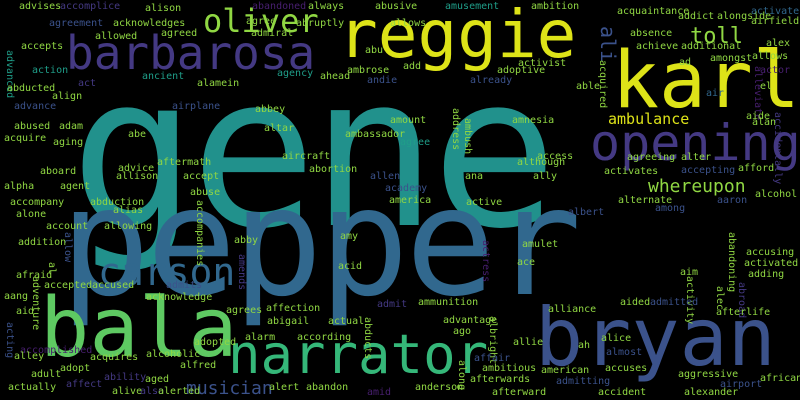 The height and width of the screenshot is (400, 800). What do you see at coordinates (51, 268) in the screenshot?
I see `word-al: al` at bounding box center [51, 268].